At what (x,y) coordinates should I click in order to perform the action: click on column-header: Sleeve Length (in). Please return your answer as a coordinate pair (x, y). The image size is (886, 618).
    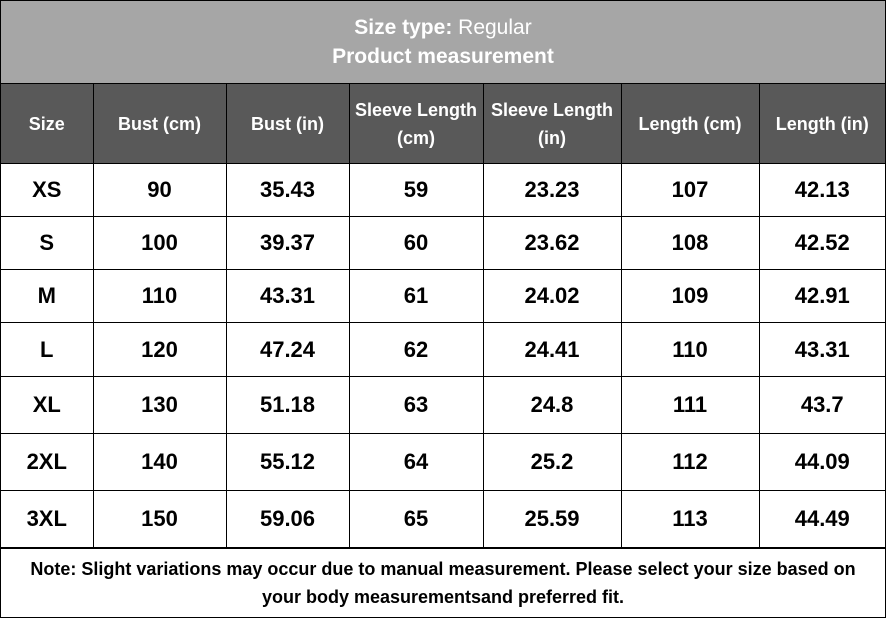
    Looking at the image, I should click on (552, 124).